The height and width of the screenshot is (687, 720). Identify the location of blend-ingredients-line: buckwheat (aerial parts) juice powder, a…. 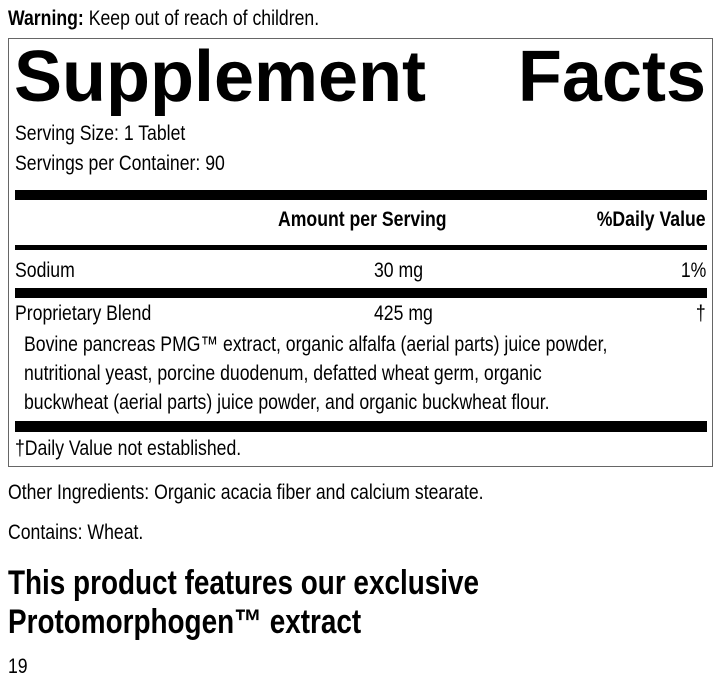
(287, 402).